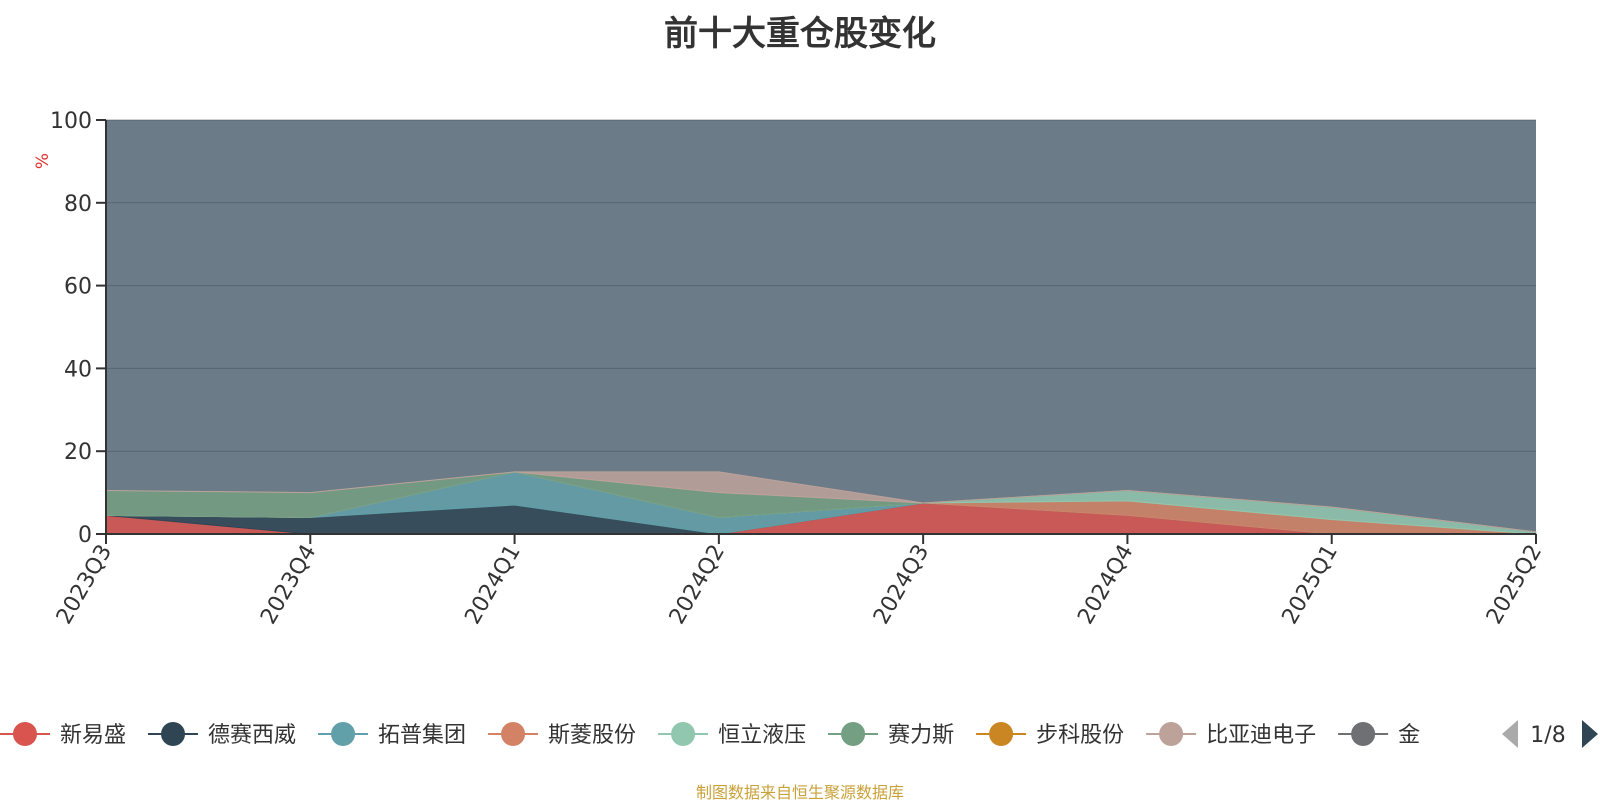  I want to click on legend: 新易盛 德赛西威 拓普集团 斯菱股份 恒立液压 赛力斯 步科股份 比亚迪电子 金 1/8, so click(799, 734).